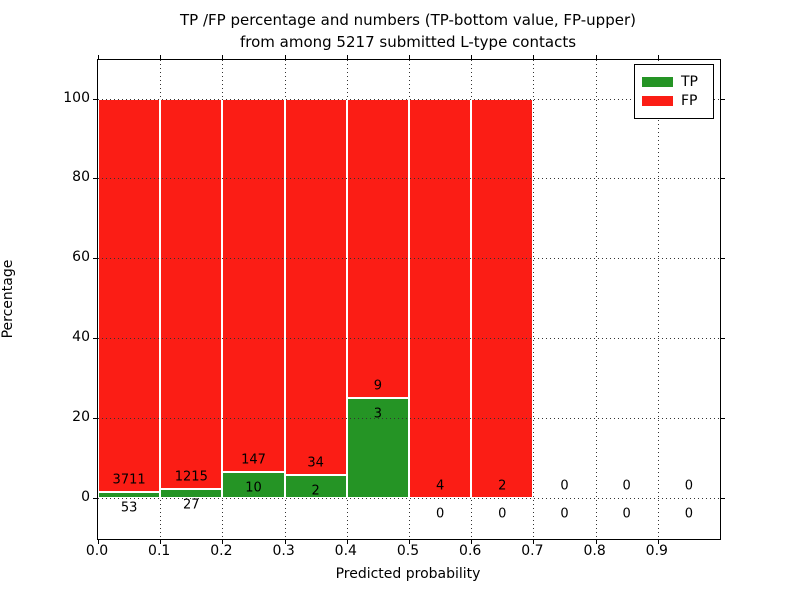 The width and height of the screenshot is (800, 600). Describe the element at coordinates (378, 386) in the screenshot. I see `fp-count-label: 9` at that location.